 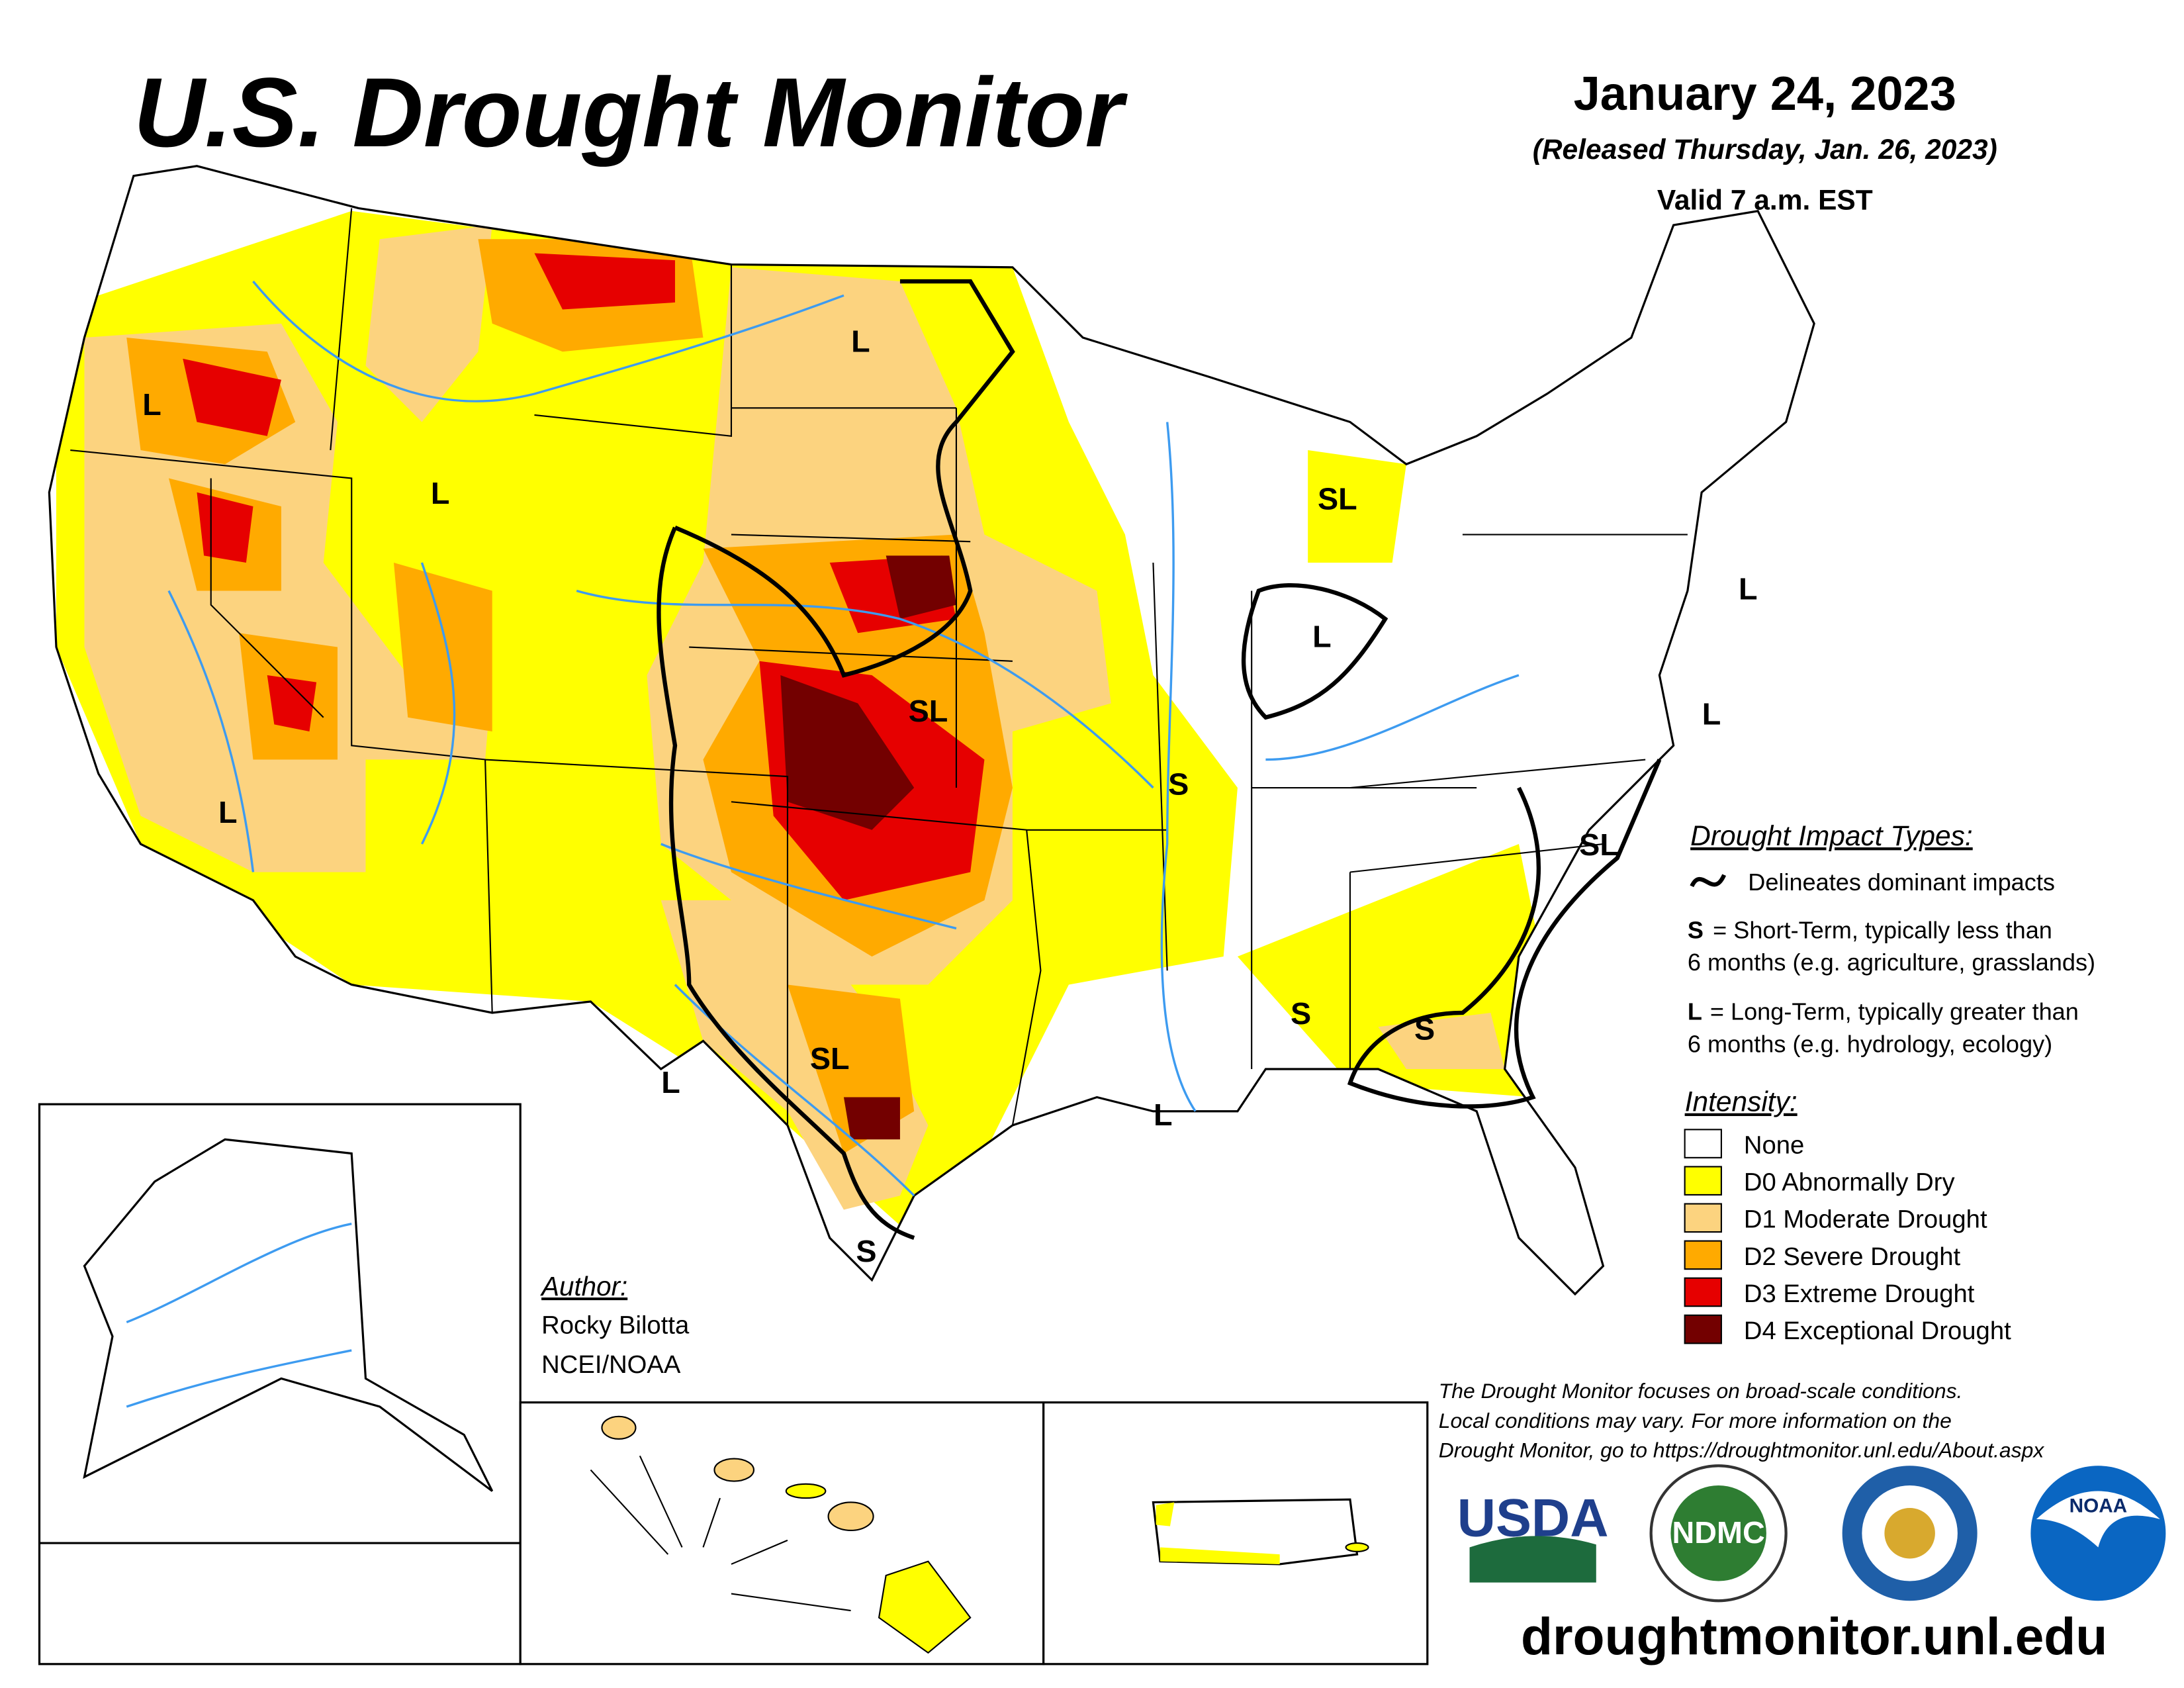 What do you see at coordinates (1860, 1294) in the screenshot?
I see `legend-label: D3 Extreme Drought` at bounding box center [1860, 1294].